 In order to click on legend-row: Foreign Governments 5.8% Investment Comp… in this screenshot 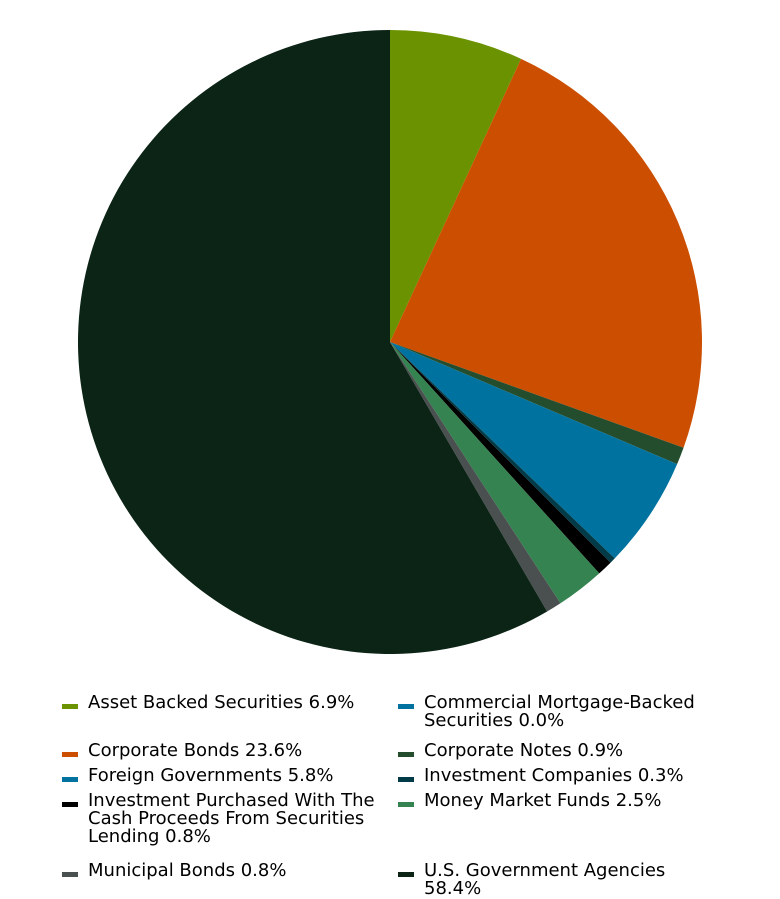, I will do `click(412, 779)`.